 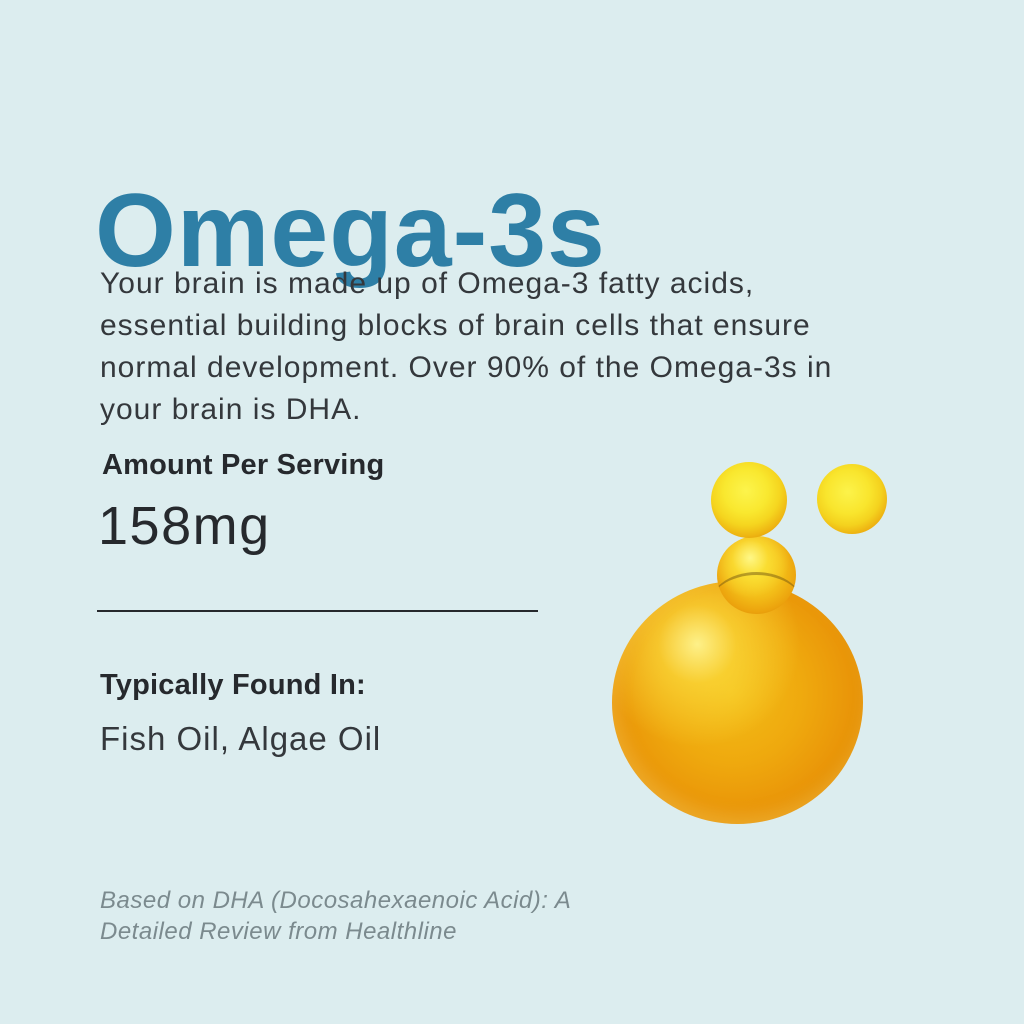 I want to click on page-title: Omega-3s, so click(x=350, y=230).